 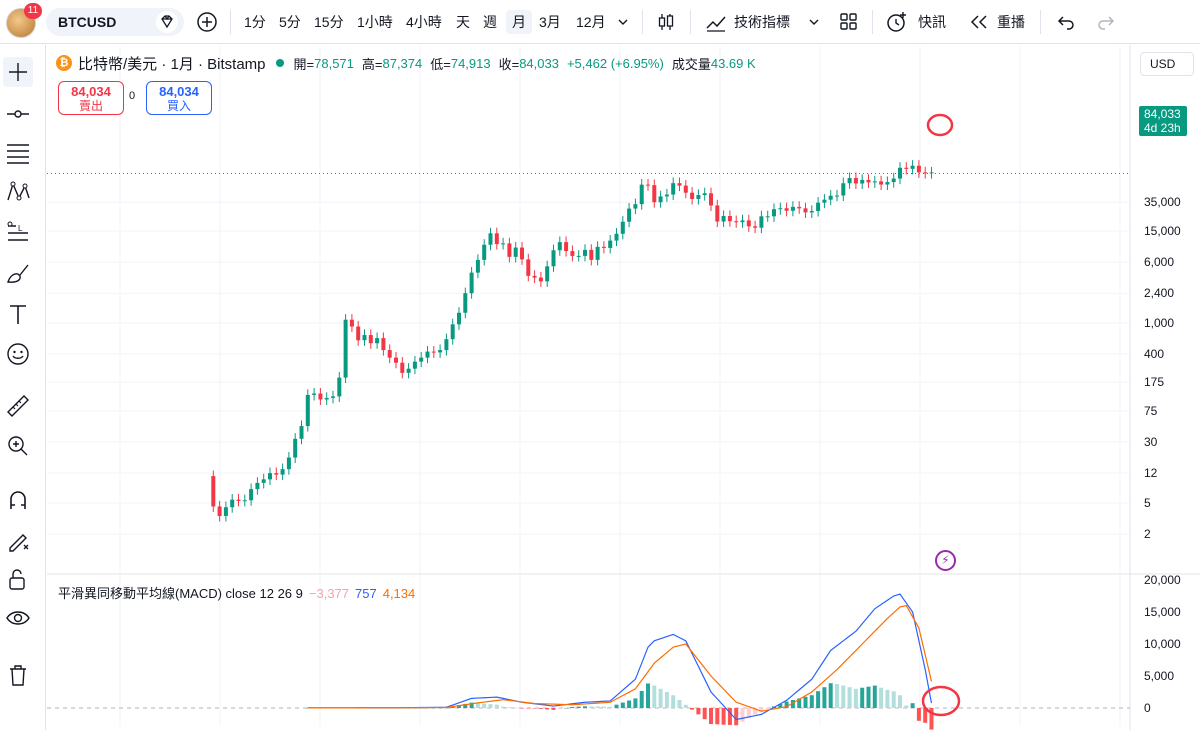 I want to click on alert-button: 快訊, so click(x=932, y=22).